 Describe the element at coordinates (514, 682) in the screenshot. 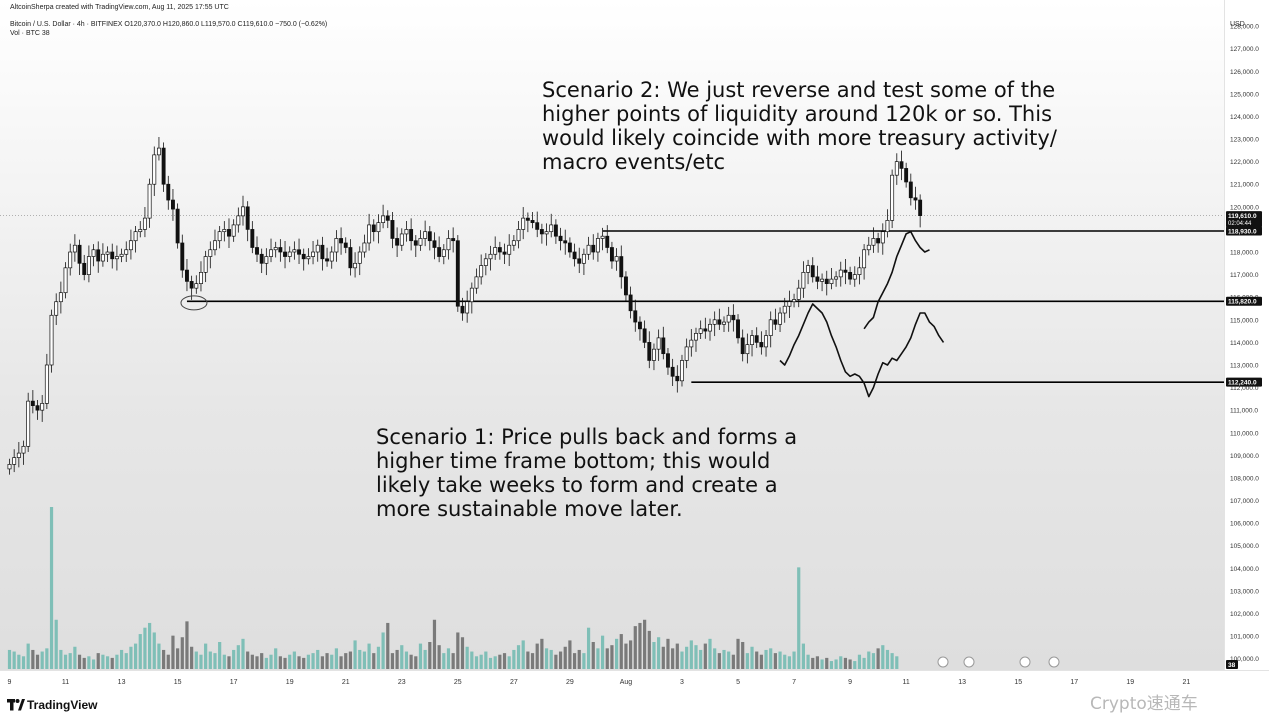

I see `date-tick-label: 27` at that location.